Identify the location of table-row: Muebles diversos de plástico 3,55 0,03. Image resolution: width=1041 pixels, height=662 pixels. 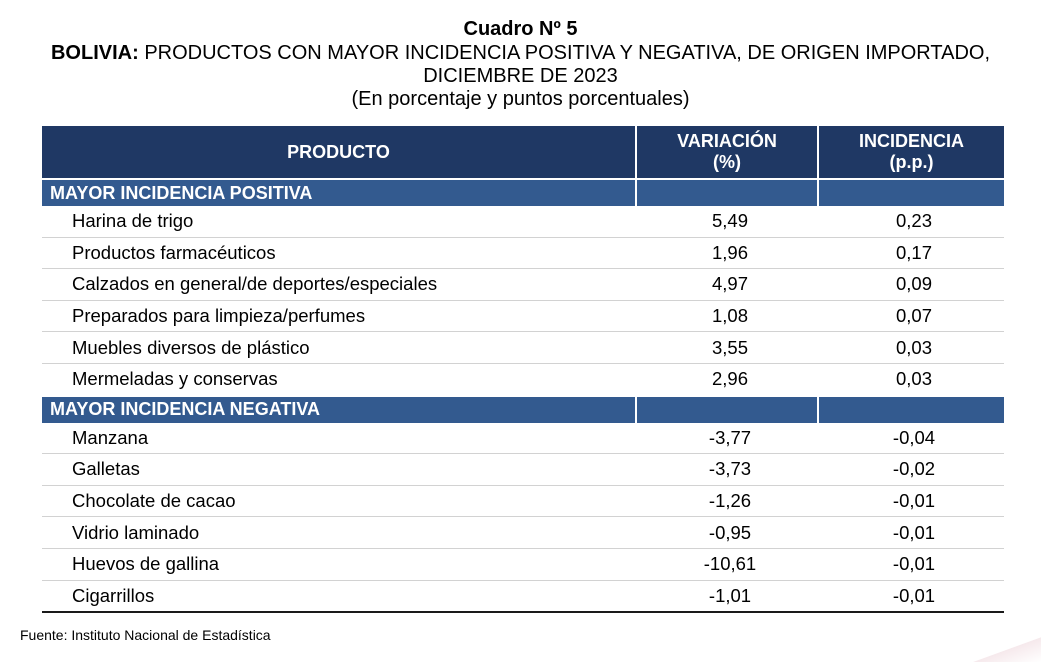
(523, 347).